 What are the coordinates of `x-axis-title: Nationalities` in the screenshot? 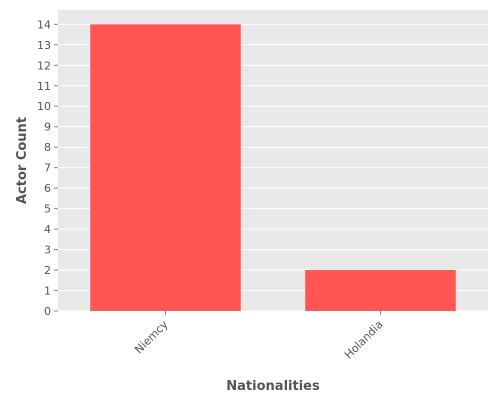 It's located at (273, 386).